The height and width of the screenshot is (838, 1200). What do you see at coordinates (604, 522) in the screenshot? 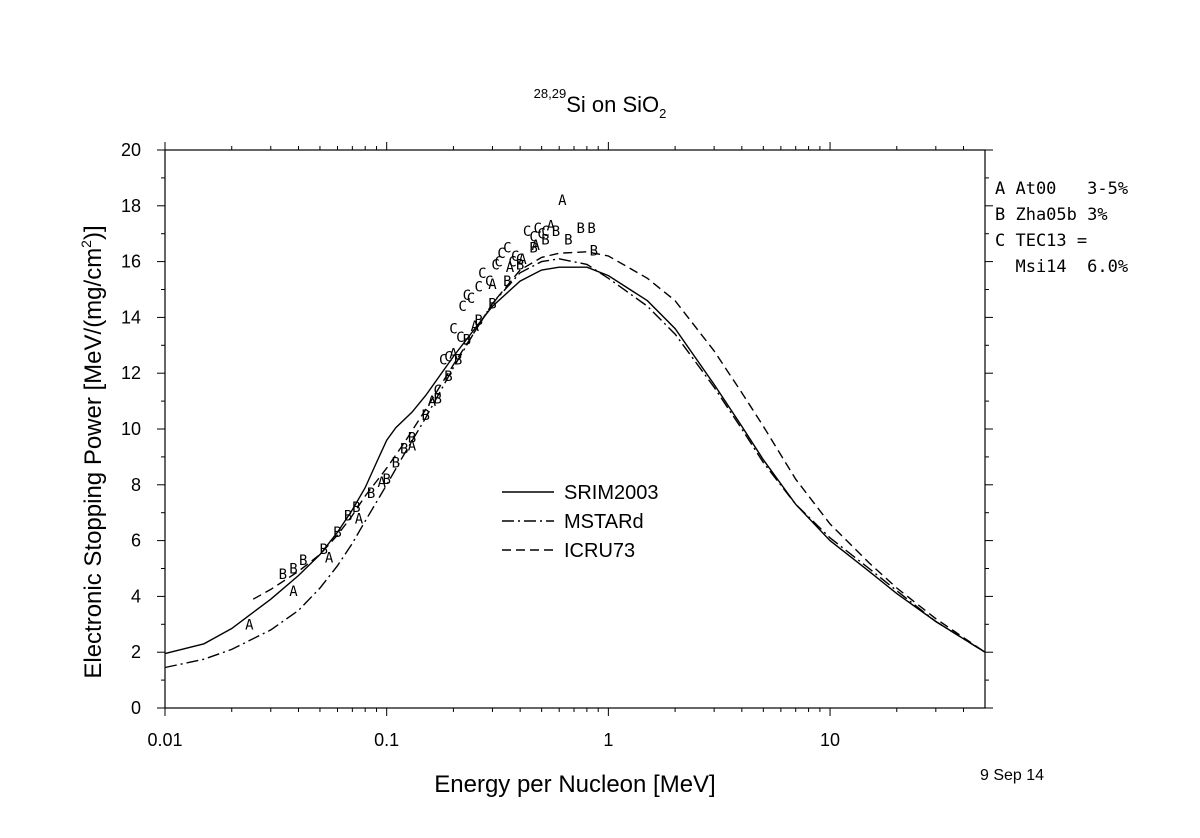
I see `legend-label: MSTARd` at bounding box center [604, 522].